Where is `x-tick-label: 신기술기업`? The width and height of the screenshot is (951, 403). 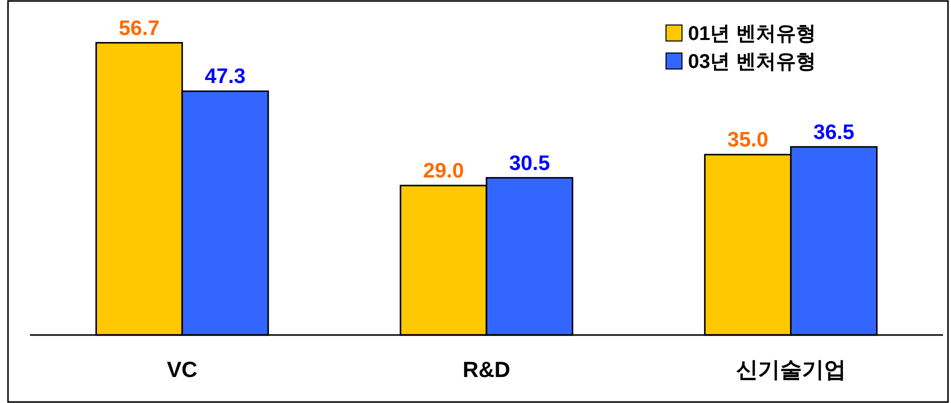 x-tick-label: 신기술기업 is located at coordinates (791, 369).